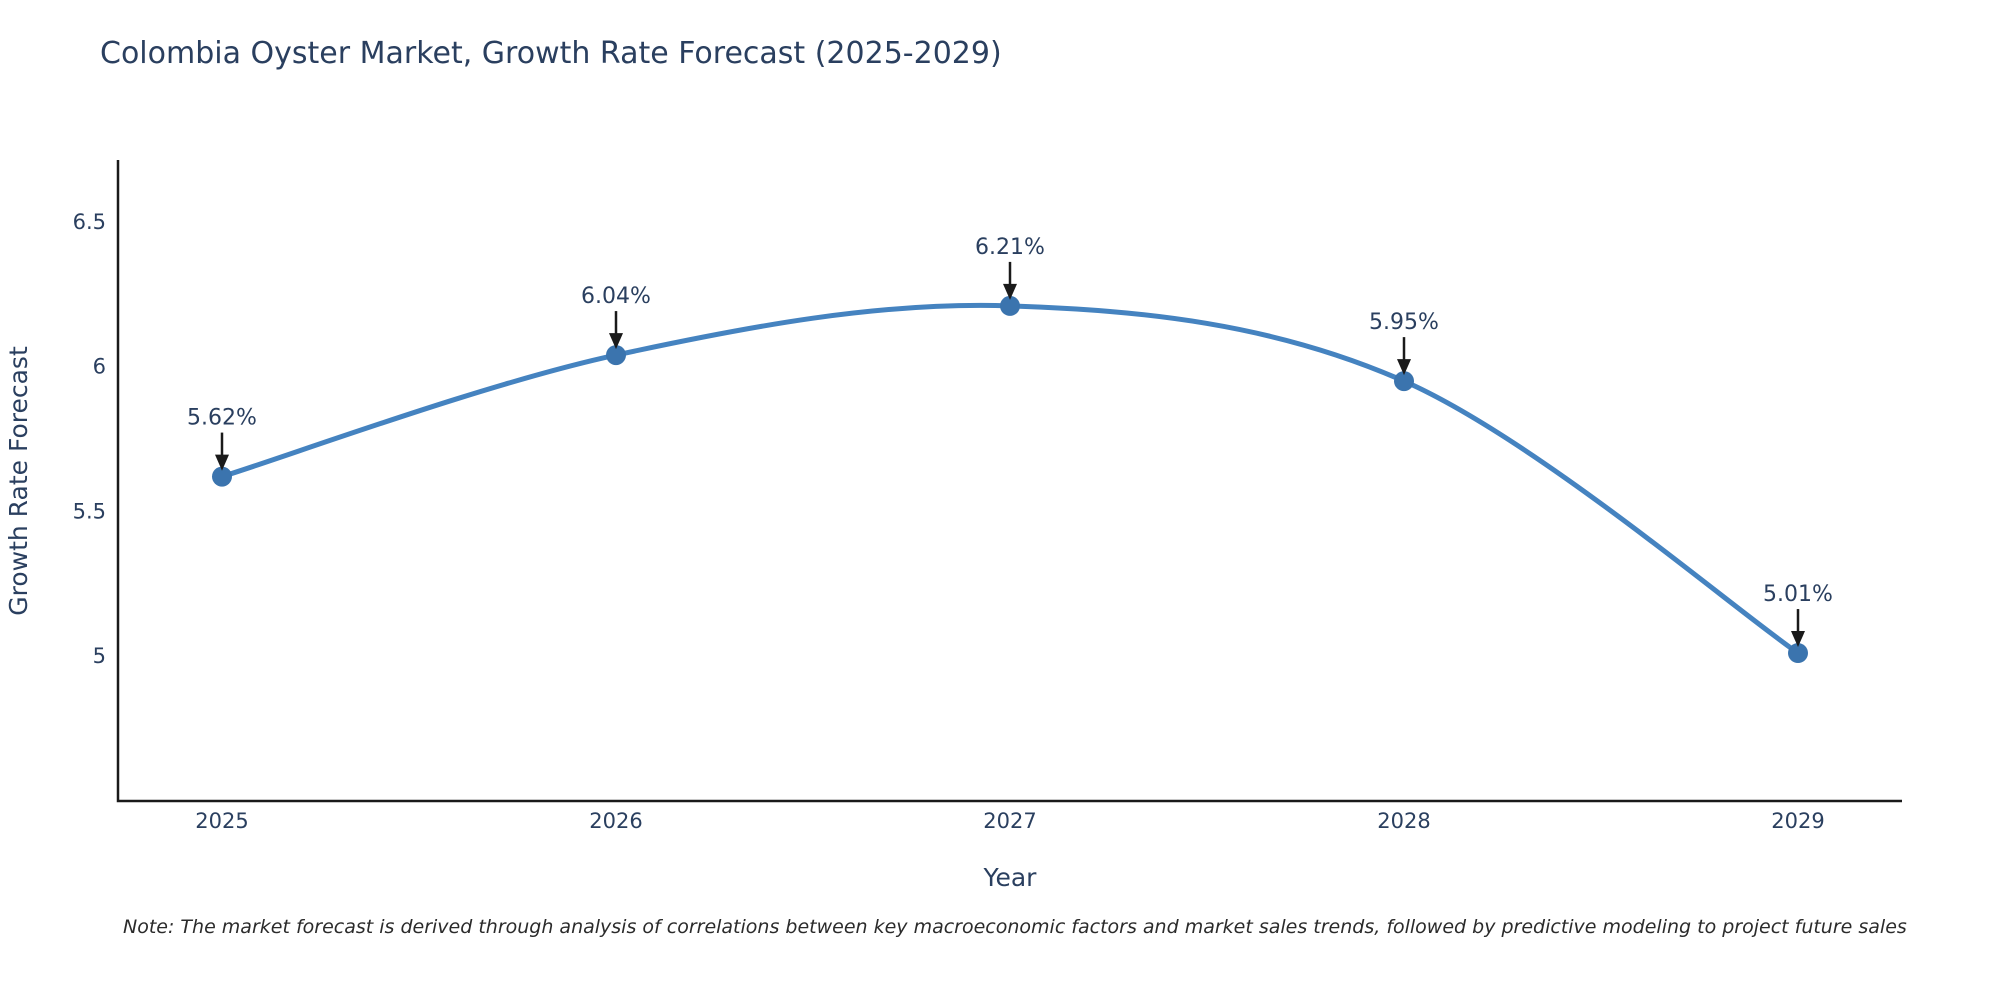 The width and height of the screenshot is (2000, 1000). I want to click on x-tick-label: 2029, so click(1797, 821).